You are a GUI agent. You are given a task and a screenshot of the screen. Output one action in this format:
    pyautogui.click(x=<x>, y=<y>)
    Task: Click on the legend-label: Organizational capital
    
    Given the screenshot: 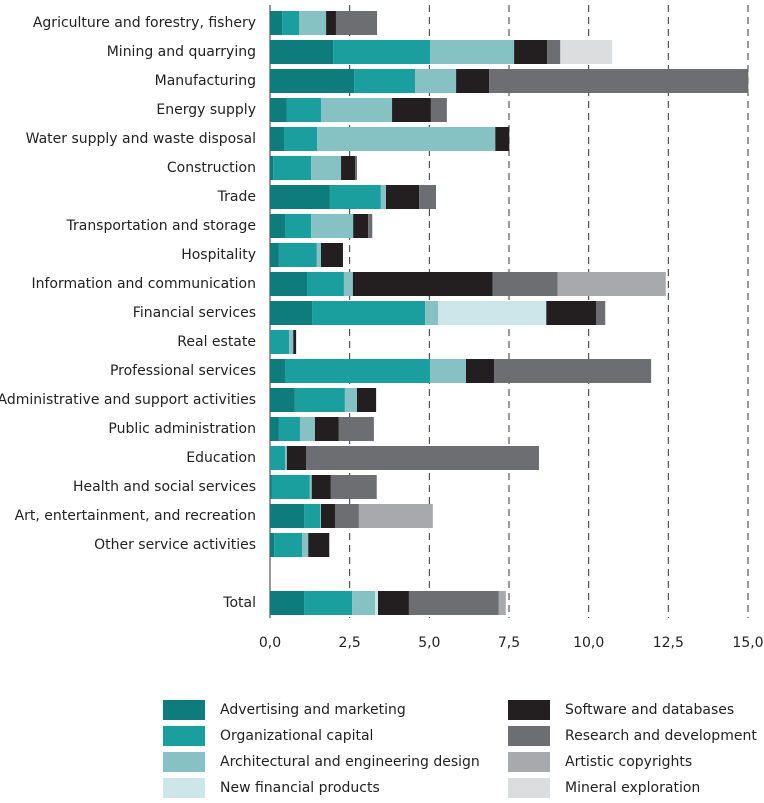 What is the action you would take?
    pyautogui.click(x=296, y=736)
    